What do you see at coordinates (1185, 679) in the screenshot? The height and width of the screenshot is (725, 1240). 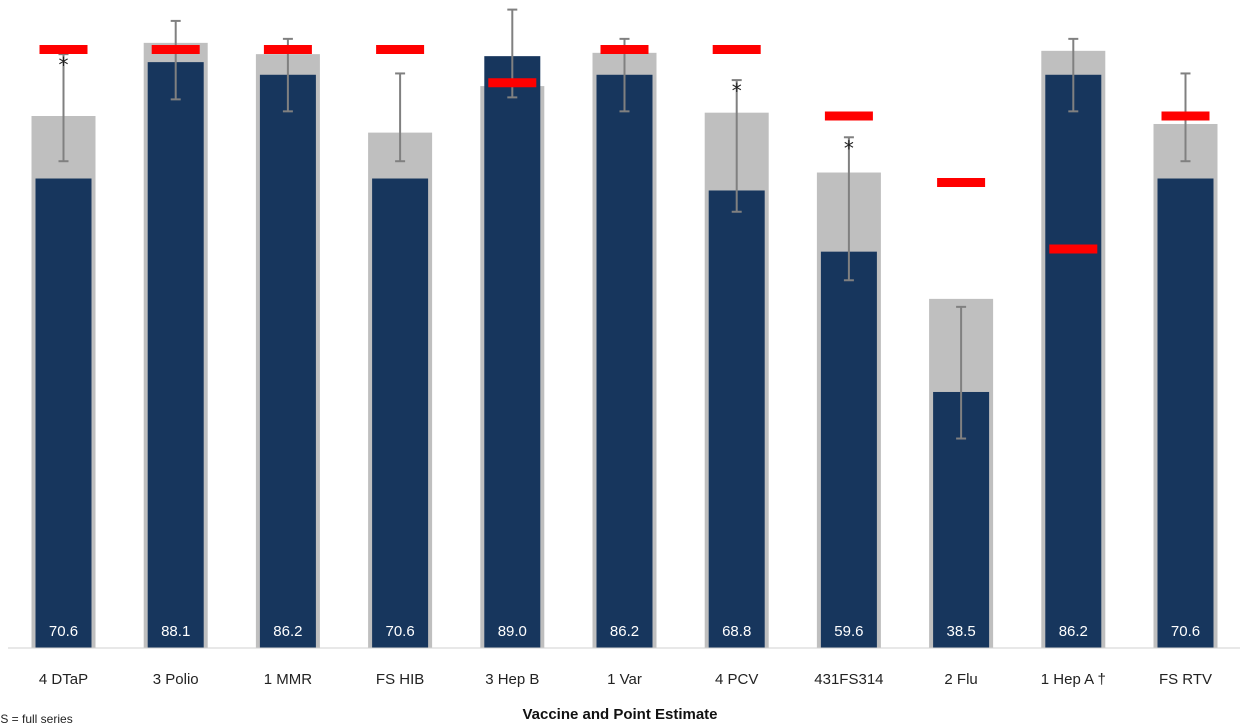 I see `x-tick-label: FS RTV` at bounding box center [1185, 679].